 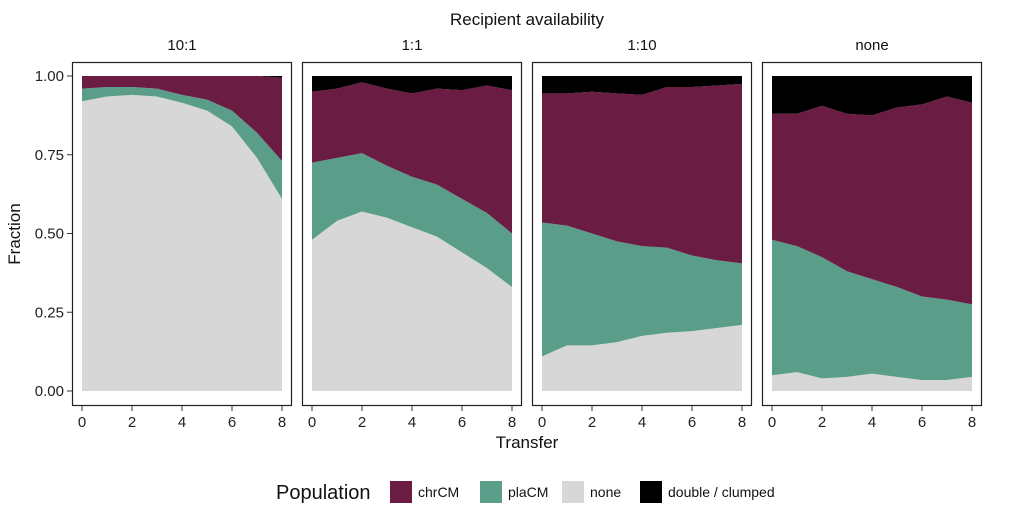 I want to click on y-tick-label: 0.50, so click(x=49, y=234).